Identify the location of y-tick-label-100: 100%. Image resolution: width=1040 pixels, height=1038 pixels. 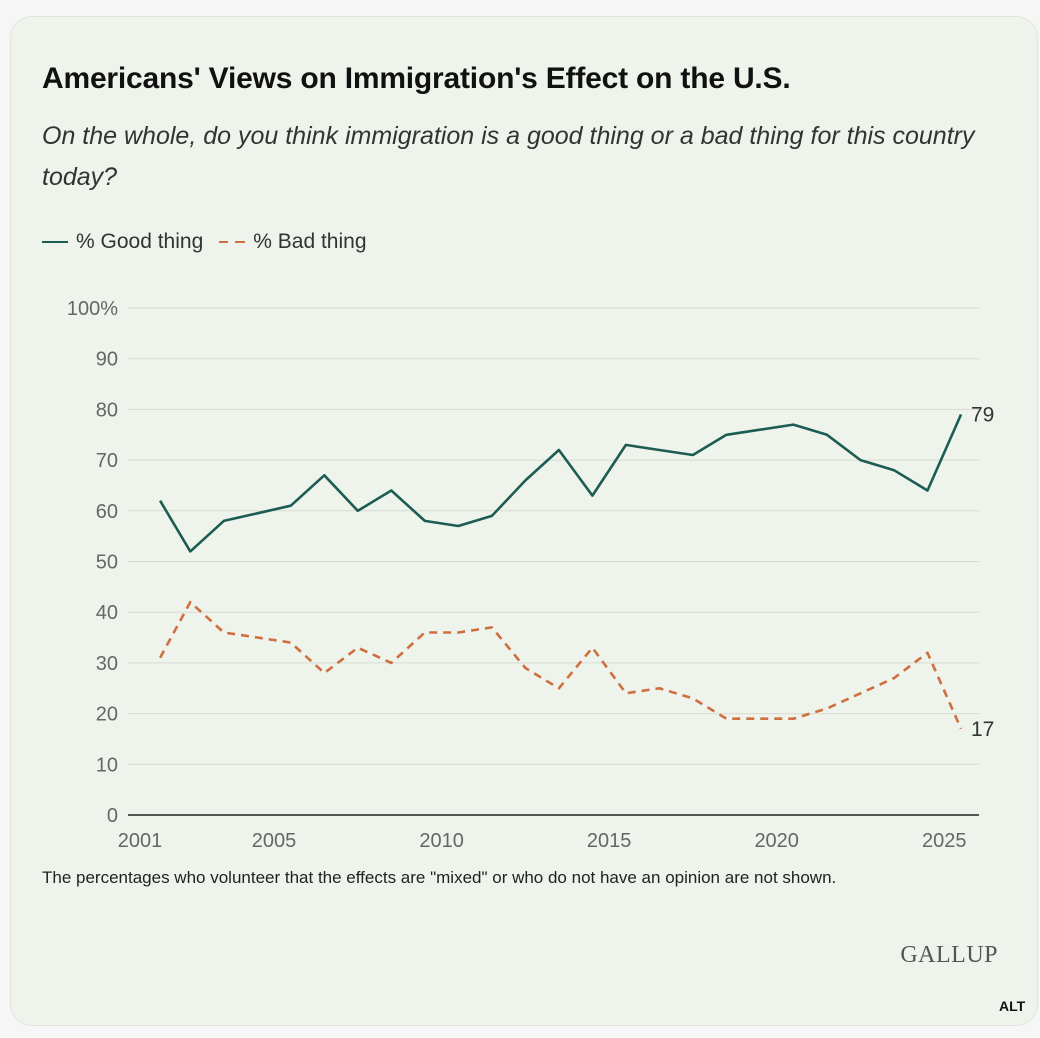
(92, 309).